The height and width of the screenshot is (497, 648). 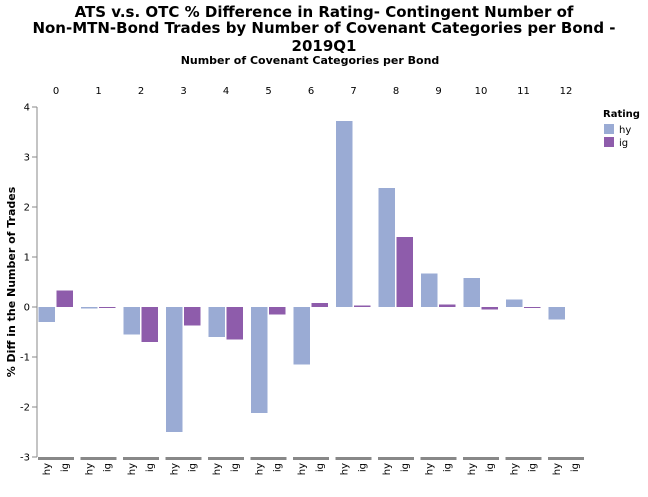 What do you see at coordinates (11, 281) in the screenshot?
I see `y-axis-title: % Diff in the Number of Trades` at bounding box center [11, 281].